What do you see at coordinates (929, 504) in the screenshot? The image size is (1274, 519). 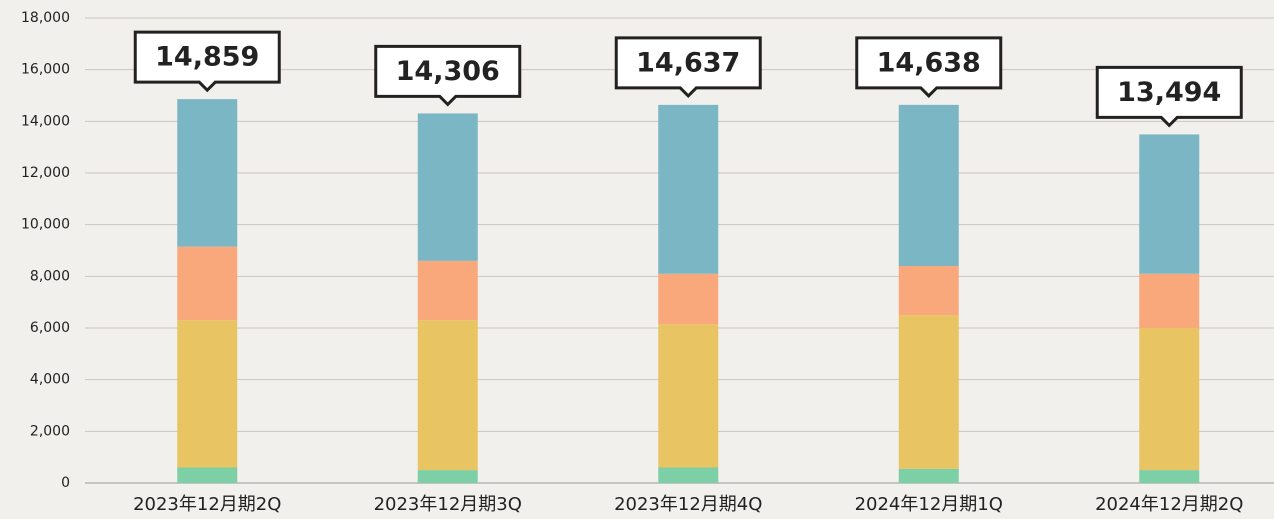 I see `x-tick-label: 2024年12月期1Q` at bounding box center [929, 504].